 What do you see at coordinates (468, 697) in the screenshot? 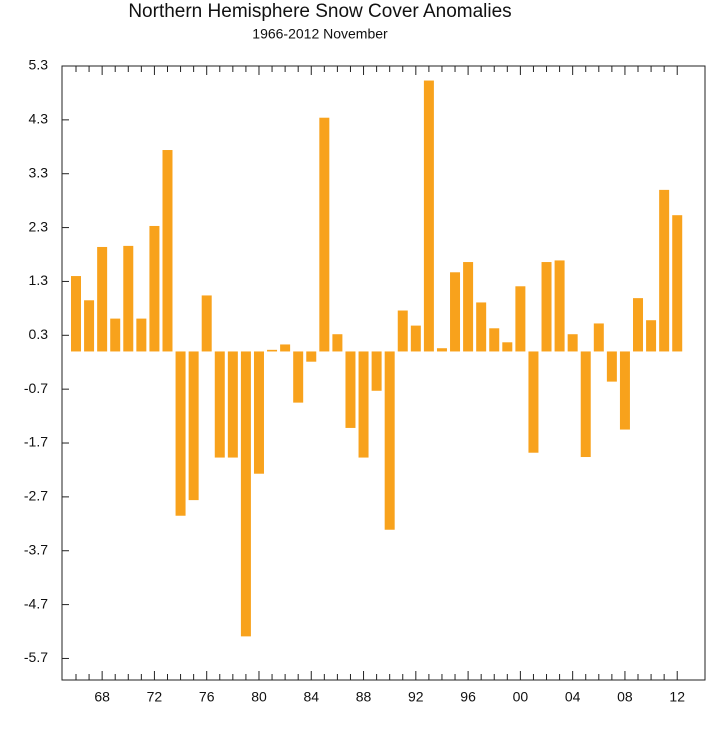
I see `x-tick-label: 96` at bounding box center [468, 697].